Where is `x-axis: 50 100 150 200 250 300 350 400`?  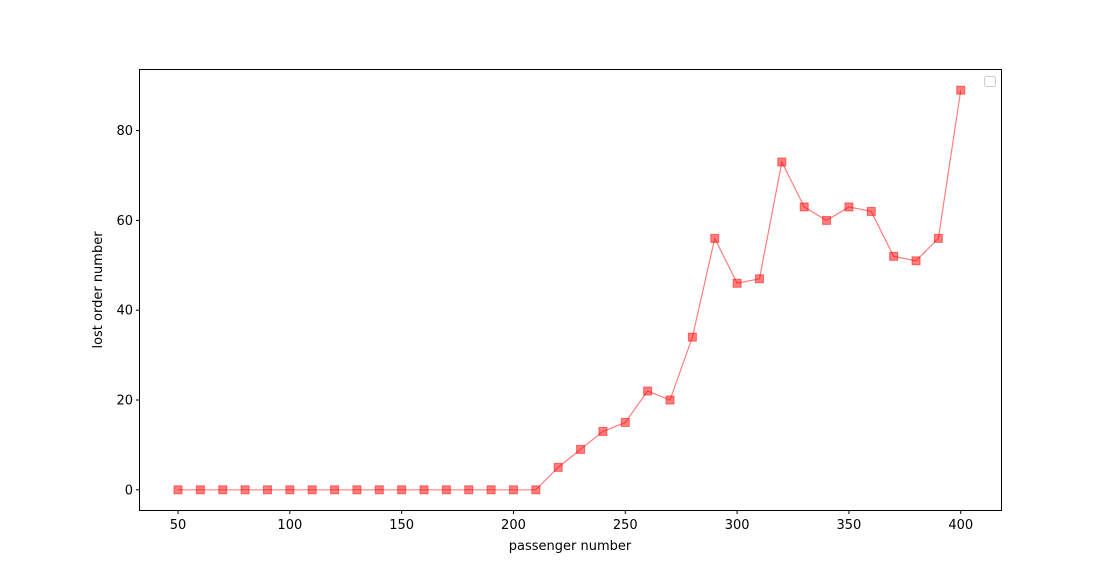
x-axis: 50 100 150 200 250 300 350 400 is located at coordinates (571, 521).